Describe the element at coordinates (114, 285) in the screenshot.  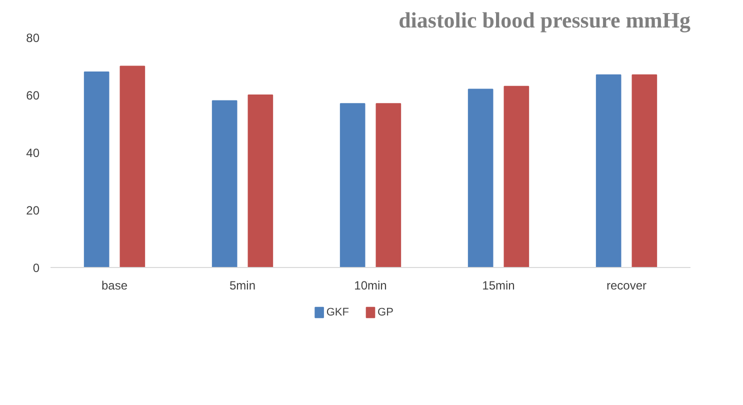
I see `x-tick-label: base` at that location.